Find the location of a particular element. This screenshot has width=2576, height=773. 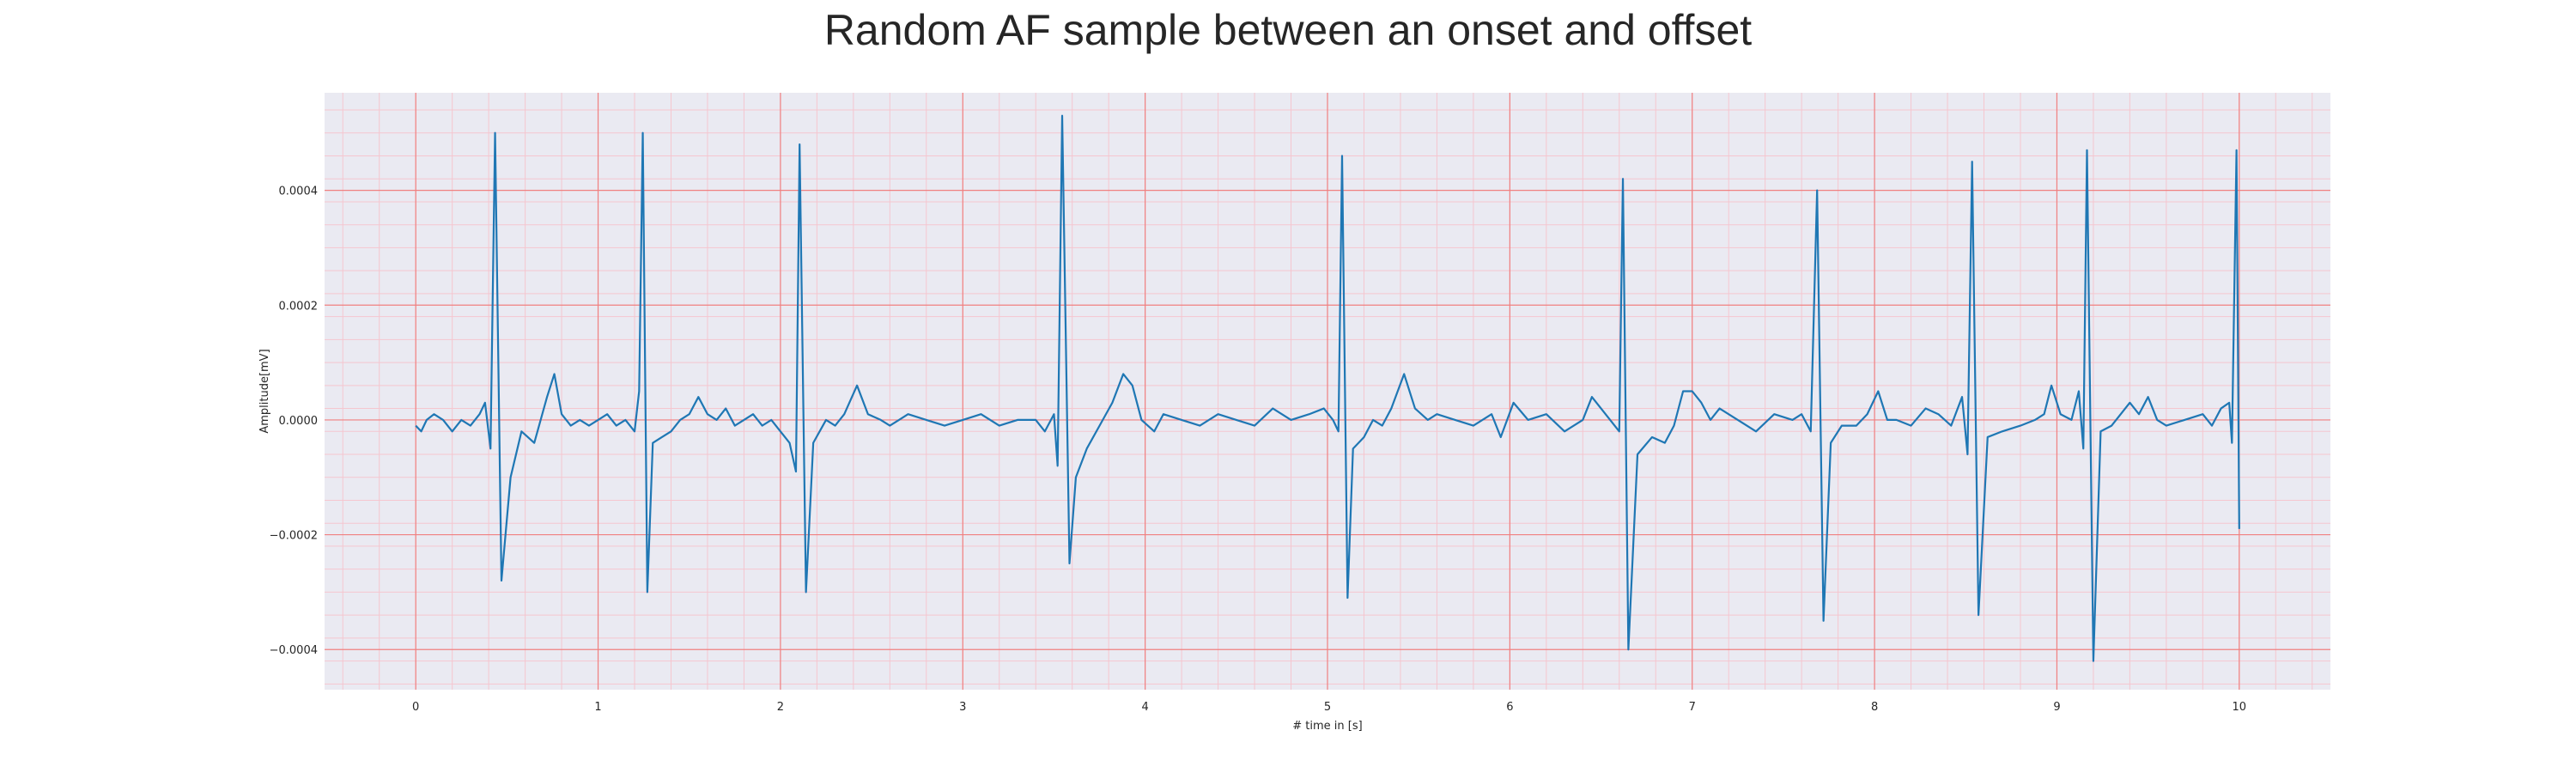

y-axis-label: Amplitude[mV] is located at coordinates (264, 391).